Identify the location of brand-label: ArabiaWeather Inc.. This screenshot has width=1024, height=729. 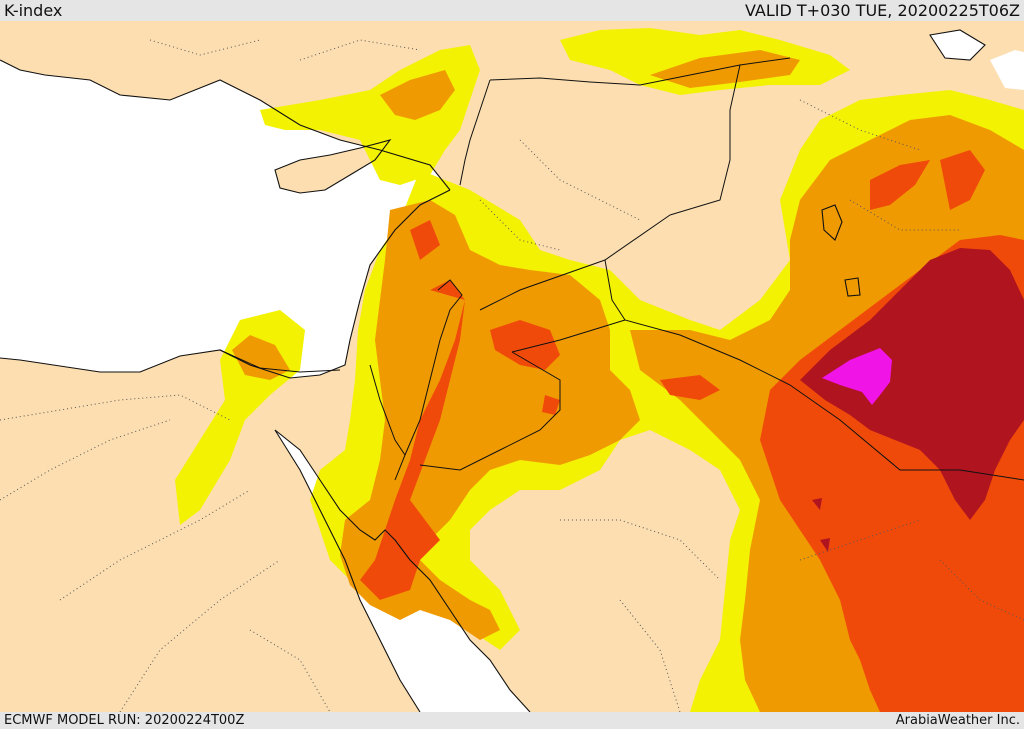
(957, 720).